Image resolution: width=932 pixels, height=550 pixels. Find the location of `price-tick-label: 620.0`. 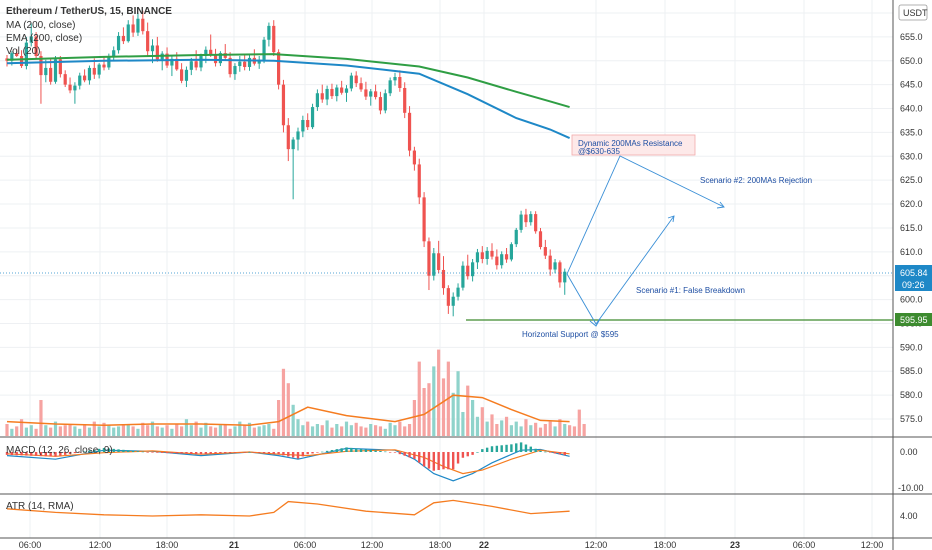

price-tick-label: 620.0 is located at coordinates (911, 204).